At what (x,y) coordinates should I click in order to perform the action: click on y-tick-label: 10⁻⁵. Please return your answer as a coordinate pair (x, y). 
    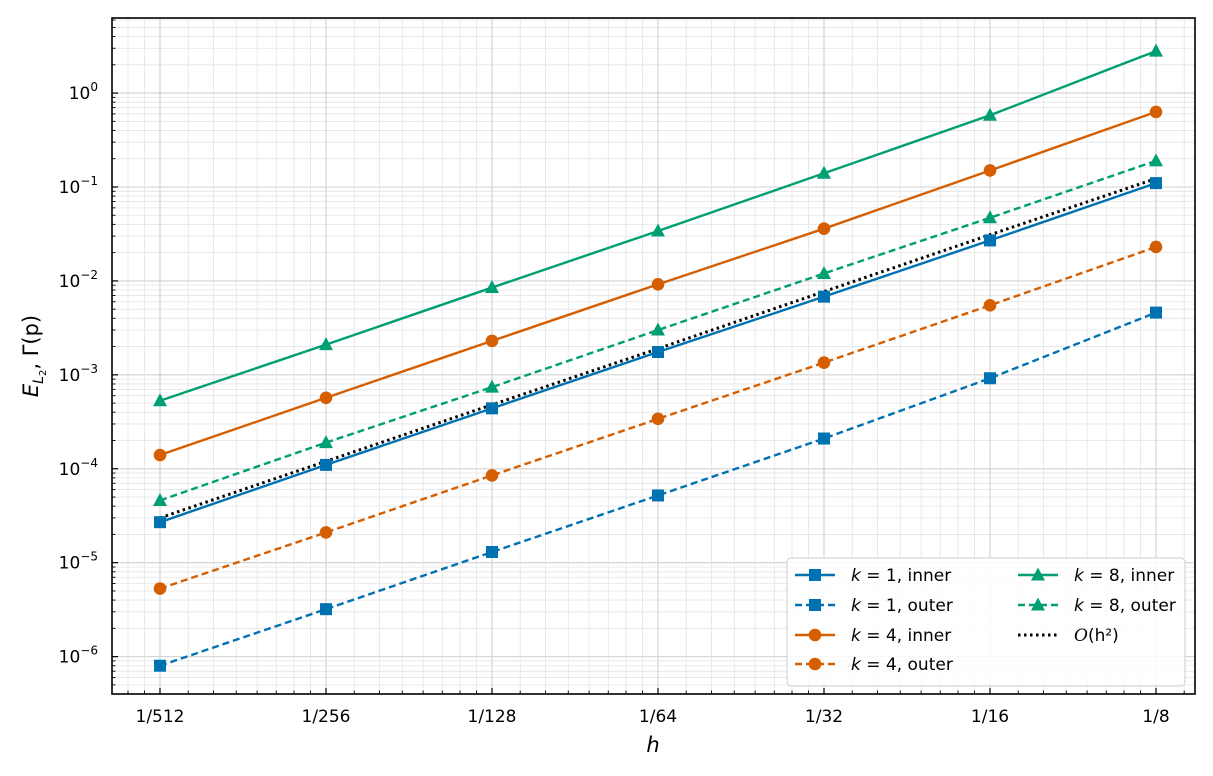
    Looking at the image, I should click on (78, 562).